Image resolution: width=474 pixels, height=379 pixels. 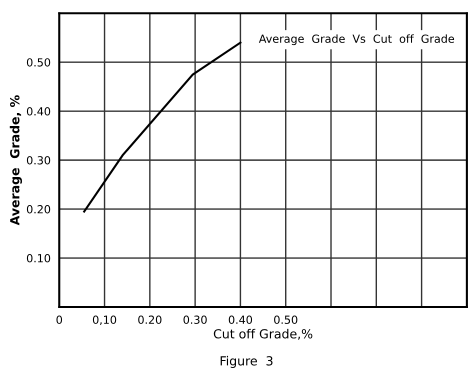 I want to click on y-tick-label: 0.40, so click(x=38, y=111).